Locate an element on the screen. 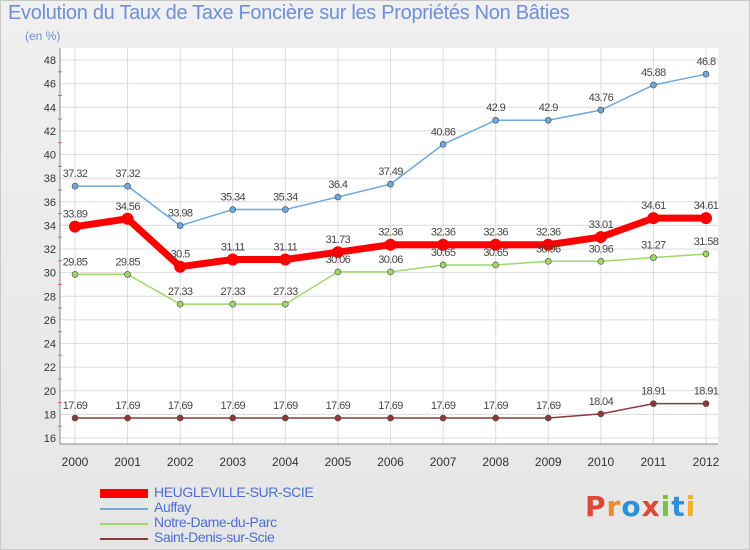 The image size is (750, 550). x-tick-label: 2006 is located at coordinates (390, 462).